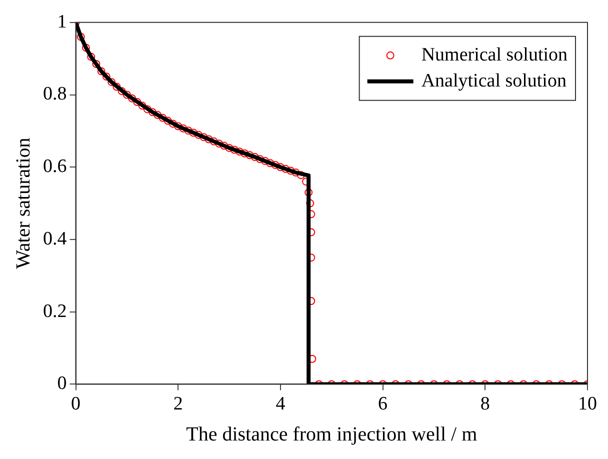 The height and width of the screenshot is (459, 608). Describe the element at coordinates (55, 311) in the screenshot. I see `y-tick-label: 0.2` at that location.